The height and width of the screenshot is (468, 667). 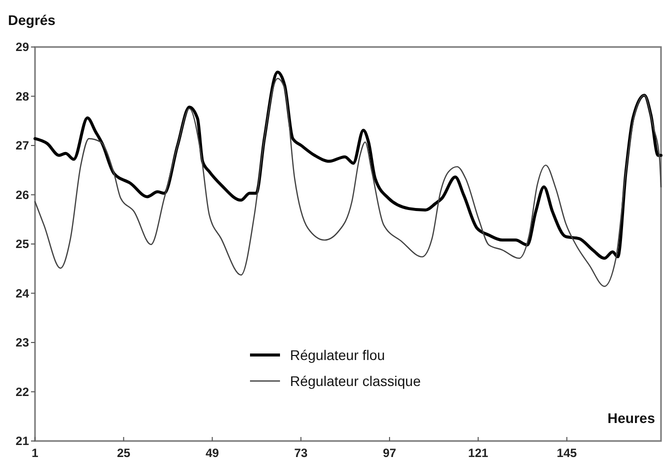 I want to click on x-tick-label: 25, so click(x=123, y=453).